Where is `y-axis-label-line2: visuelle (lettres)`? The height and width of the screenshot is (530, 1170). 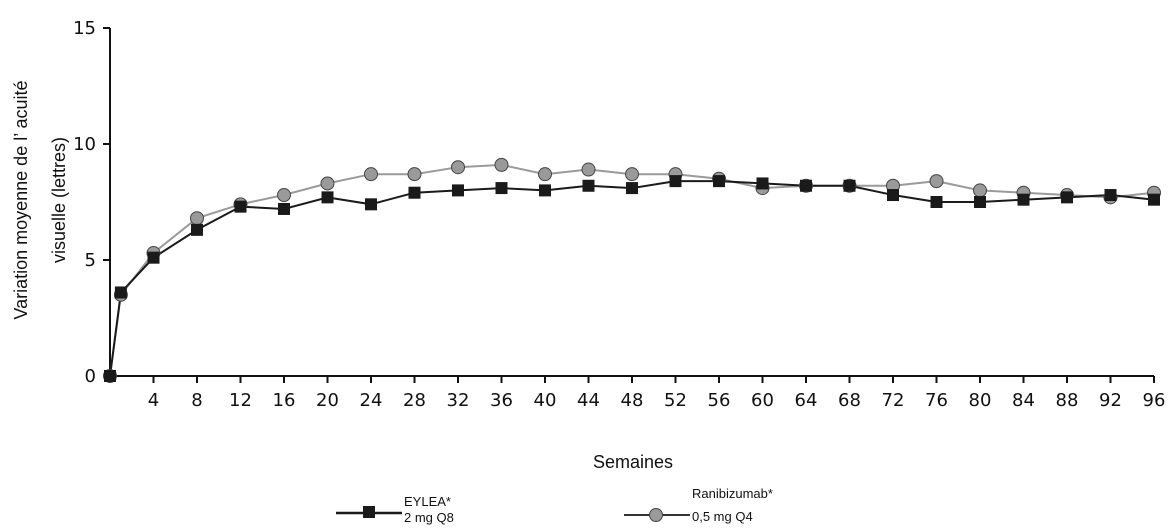 y-axis-label-line2: visuelle (lettres) is located at coordinates (59, 200).